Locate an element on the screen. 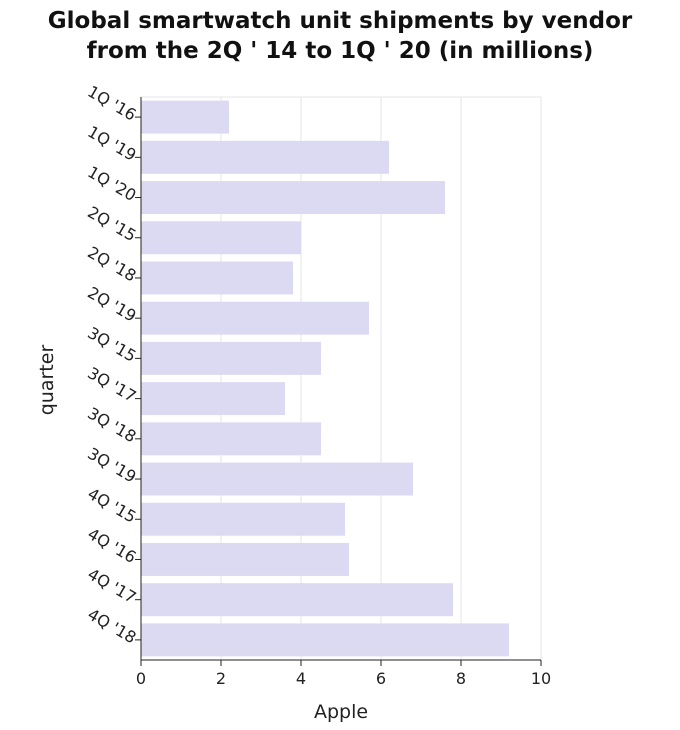  y-tick-label: 4Q '17 is located at coordinates (111, 585).